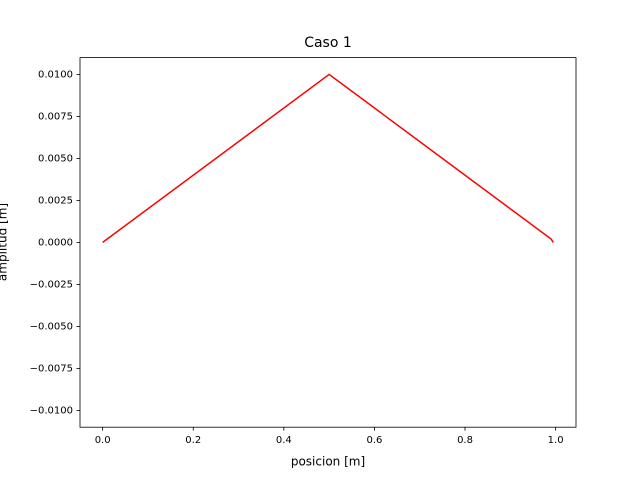  I want to click on y-tick-label: 0.0075, so click(55, 116).